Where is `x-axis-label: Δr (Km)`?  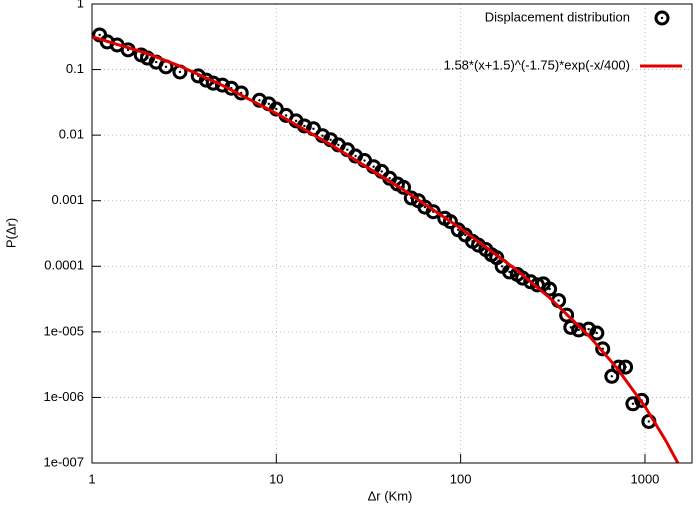
x-axis-label: Δr (Km) is located at coordinates (390, 495).